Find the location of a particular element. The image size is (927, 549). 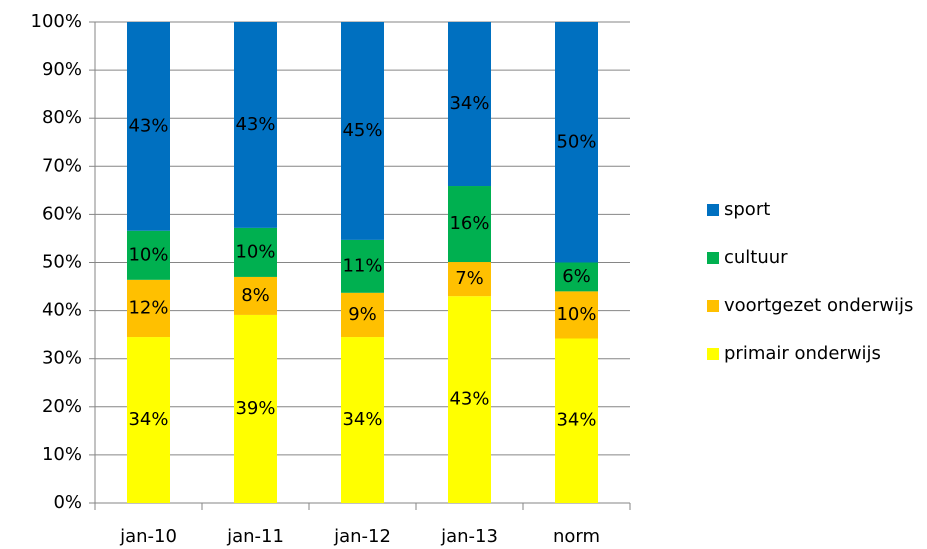

data-label: 11% is located at coordinates (362, 265).